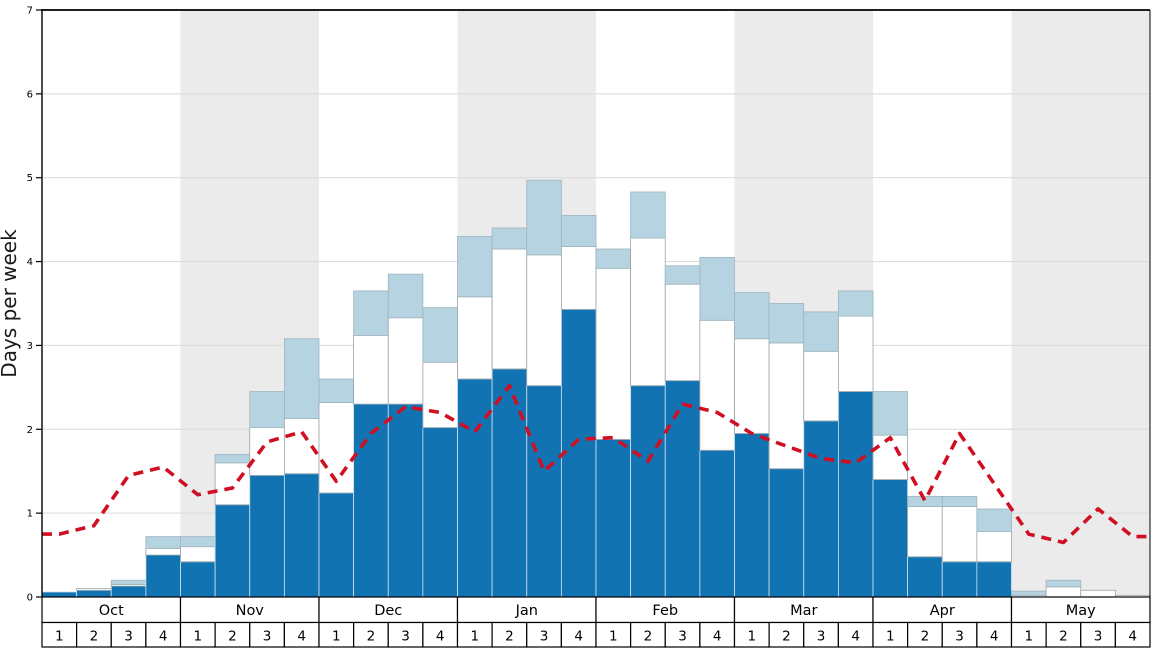 The image size is (1168, 648). I want to click on y-tick-label-2: 2, so click(30, 430).